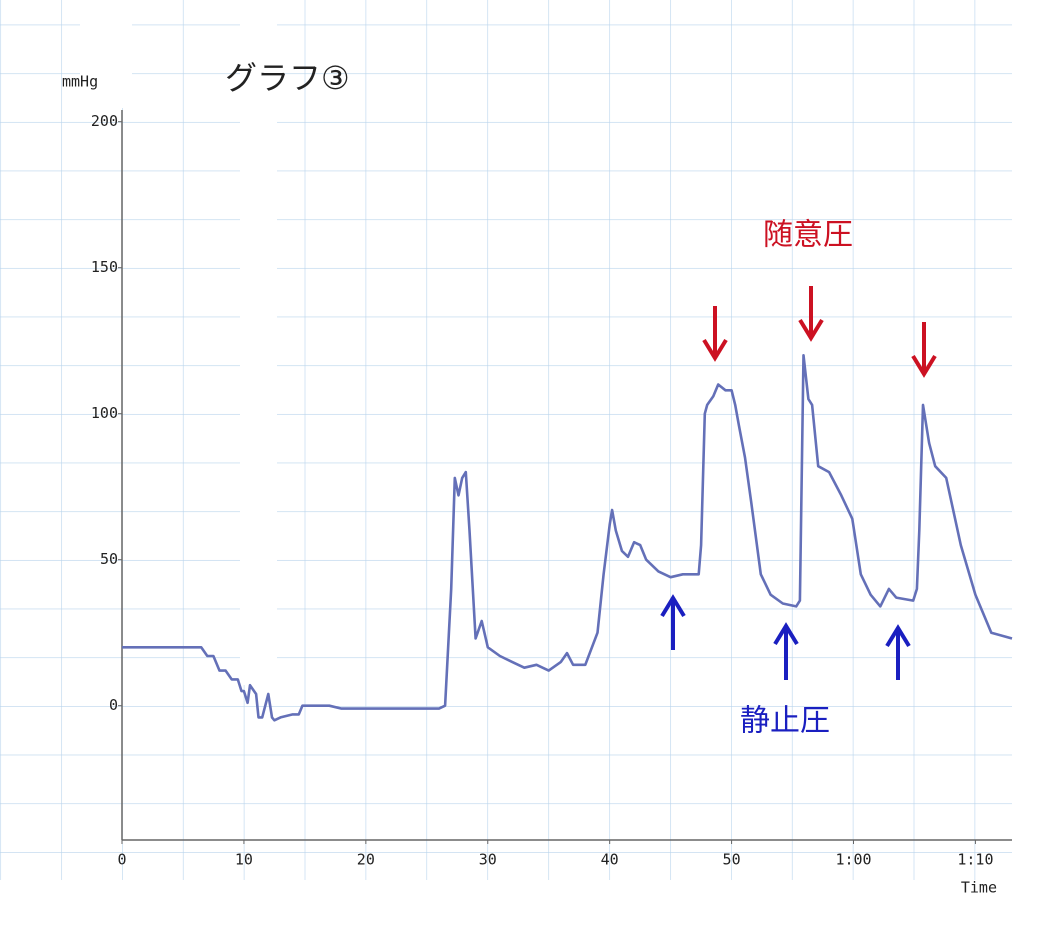 Image resolution: width=1038 pixels, height=938 pixels. I want to click on arrows-red, so click(819, 332).